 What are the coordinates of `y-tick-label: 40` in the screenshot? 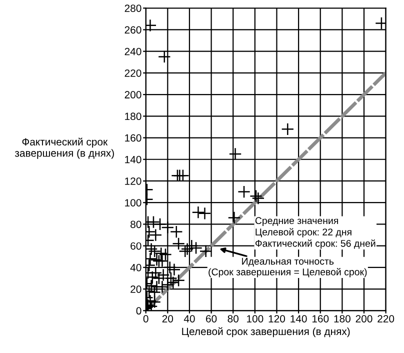 It's located at (136, 268).